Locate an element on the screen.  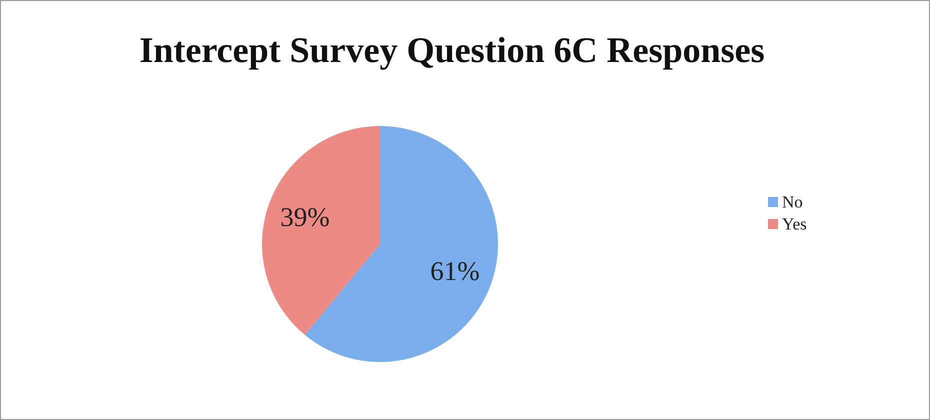
legend-label: No is located at coordinates (792, 202).